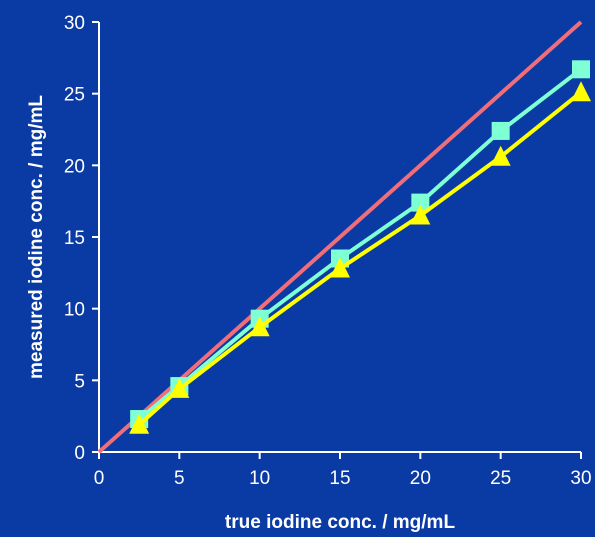  What do you see at coordinates (74, 95) in the screenshot?
I see `y-tick-label: 25` at bounding box center [74, 95].